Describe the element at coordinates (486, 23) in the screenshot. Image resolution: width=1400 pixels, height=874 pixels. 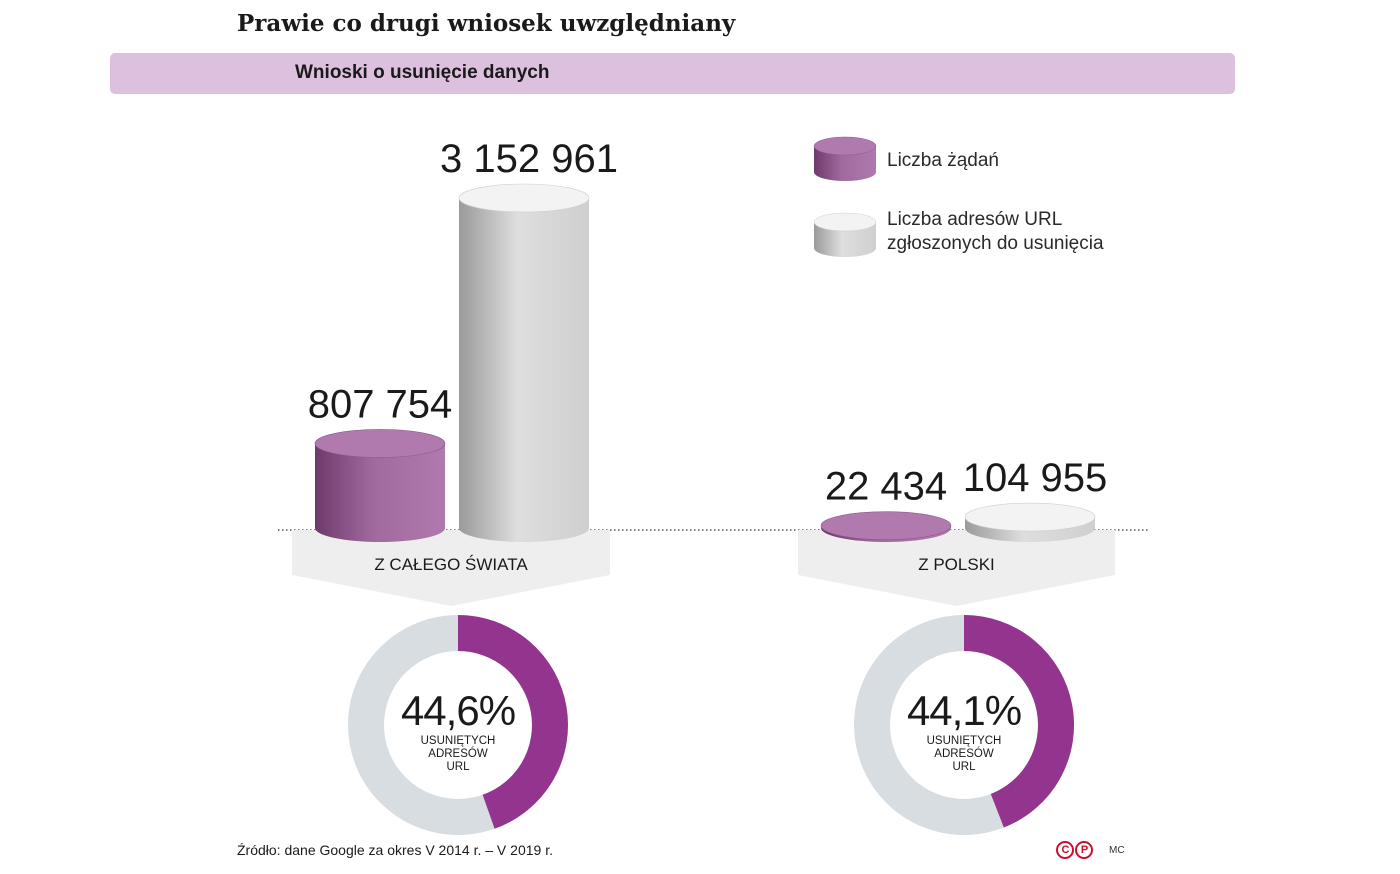
I see `chart-title: Prawie co drugi wniosek uwzględniany` at that location.